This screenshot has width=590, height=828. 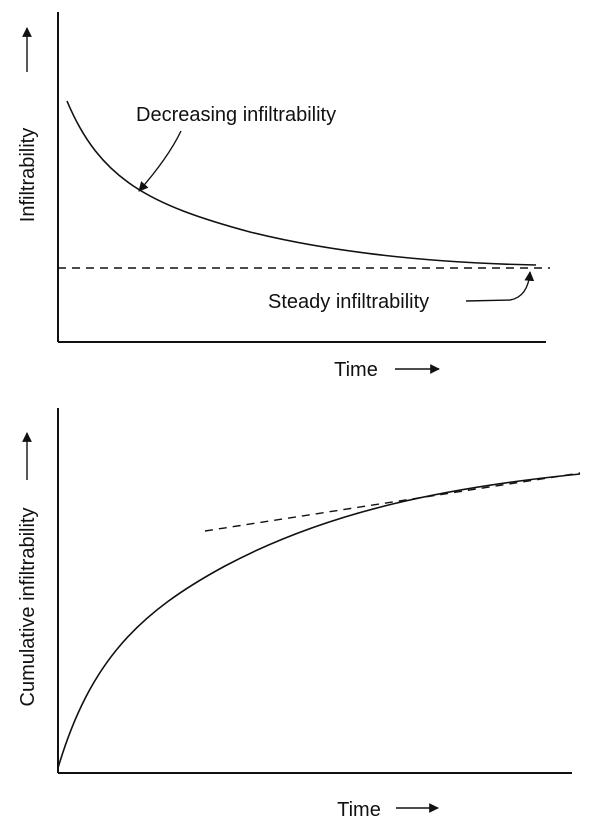 I want to click on decreasing-infiltrability-label: Decreasing infiltrability, so click(x=236, y=115).